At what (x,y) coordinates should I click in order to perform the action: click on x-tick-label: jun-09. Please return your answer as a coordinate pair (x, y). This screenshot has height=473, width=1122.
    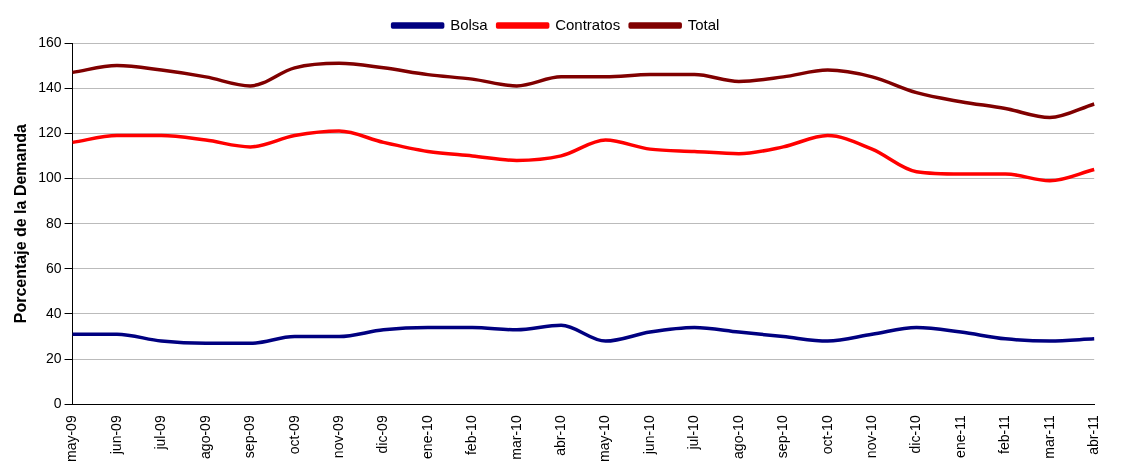
    Looking at the image, I should click on (115, 435).